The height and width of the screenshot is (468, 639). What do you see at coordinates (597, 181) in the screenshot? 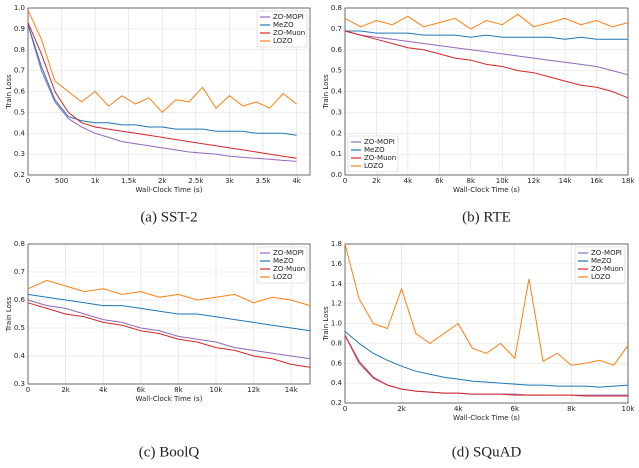
I see `x-tick-label: 16k` at bounding box center [597, 181].